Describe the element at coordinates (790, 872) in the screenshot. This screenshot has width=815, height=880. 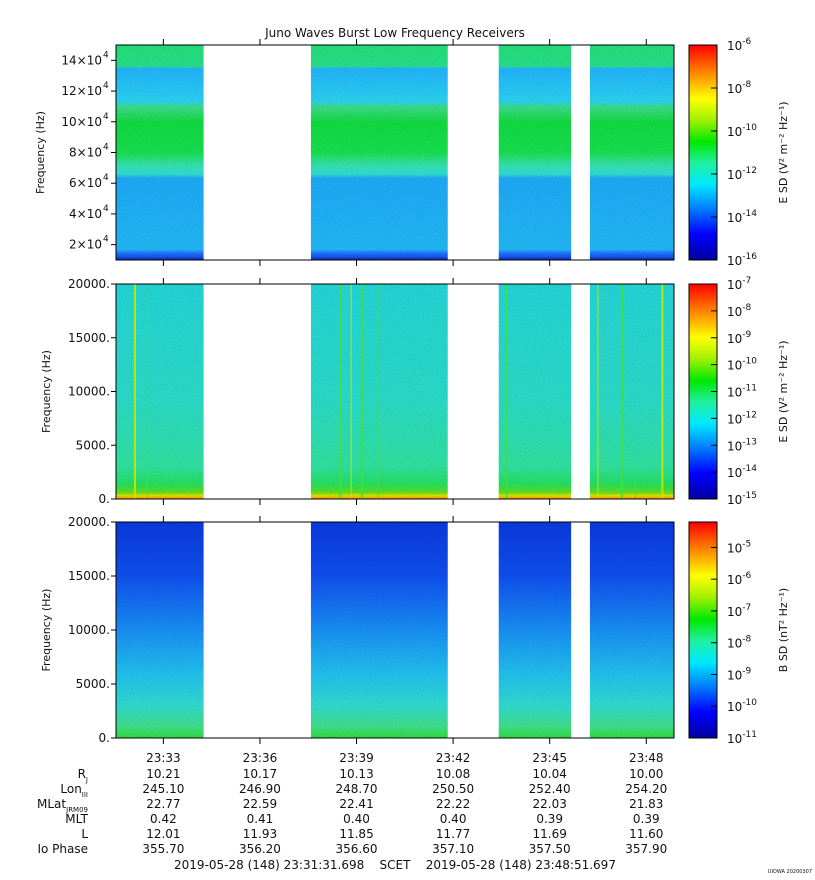
I see `uiowa-stamp: UIOWA 20200307` at that location.